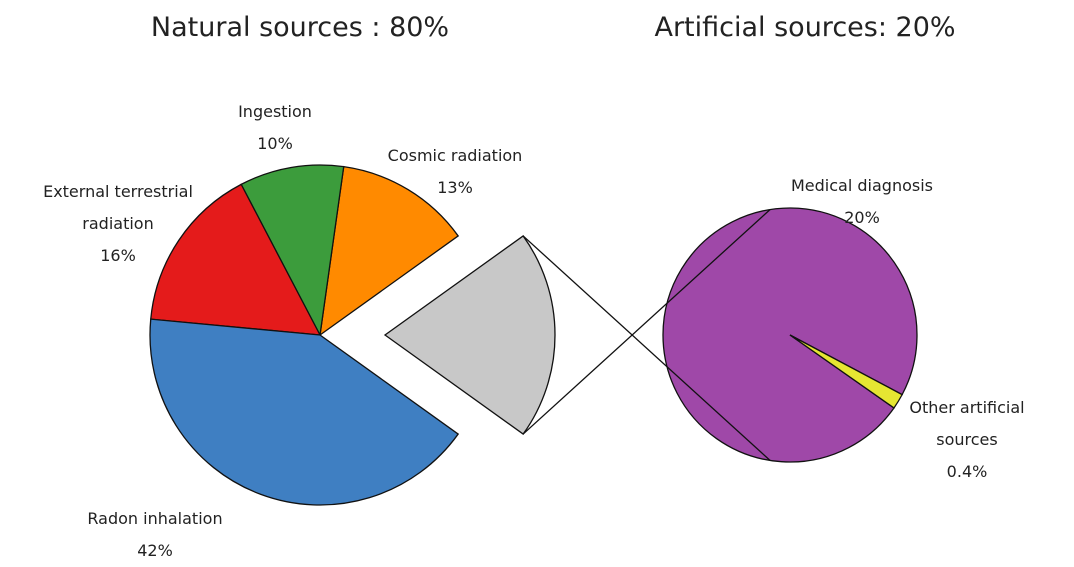  What do you see at coordinates (118, 207) in the screenshot?
I see `slice-name: External terrestrial radiation` at bounding box center [118, 207].